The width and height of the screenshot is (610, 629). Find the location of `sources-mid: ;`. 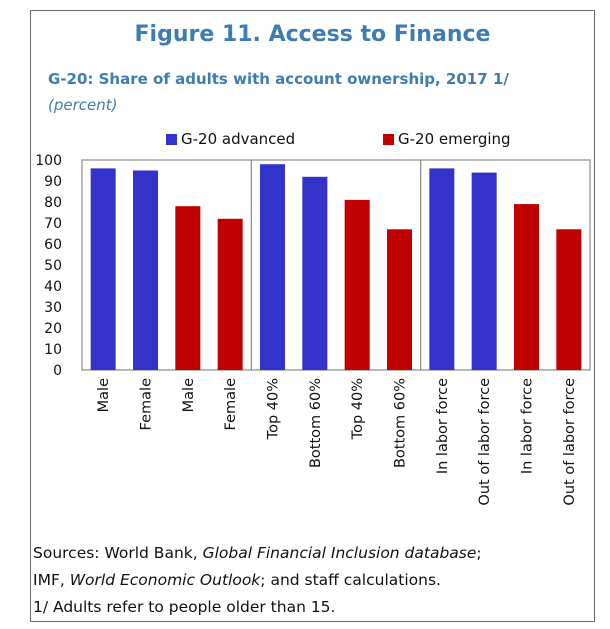

sources-mid: ; is located at coordinates (479, 553).